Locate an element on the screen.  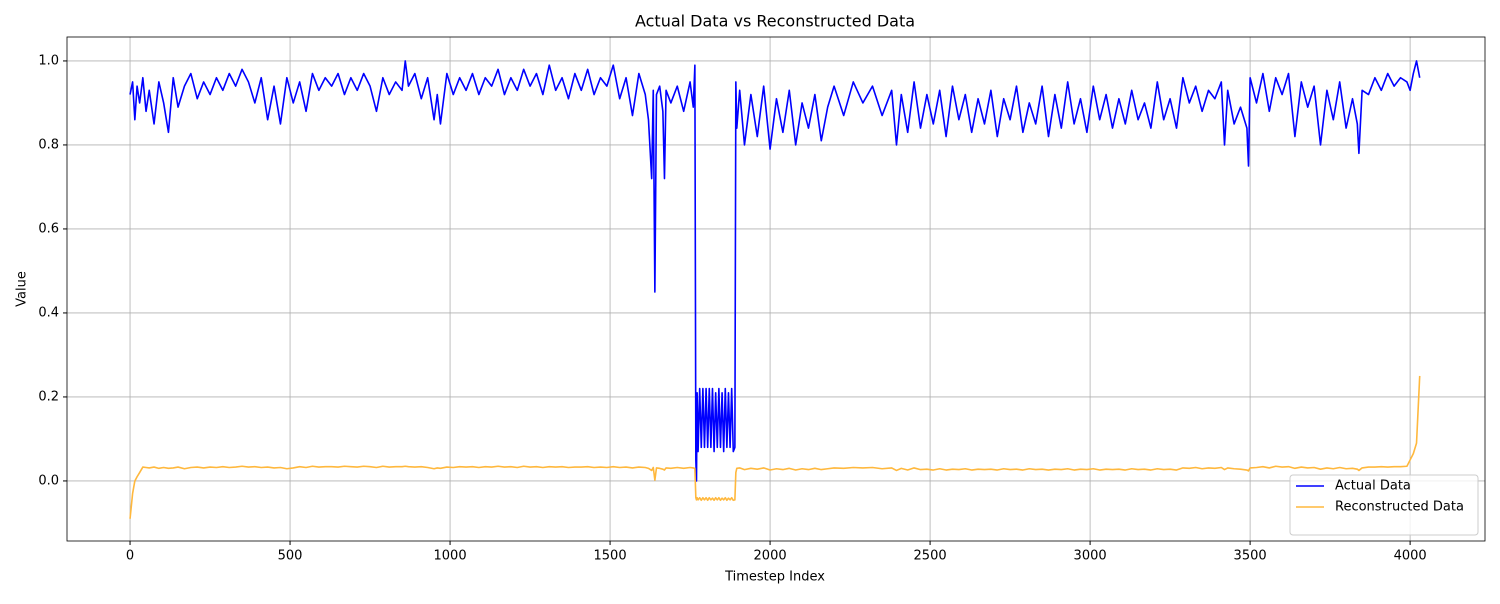
x-tick-label: 4000 is located at coordinates (1410, 556).